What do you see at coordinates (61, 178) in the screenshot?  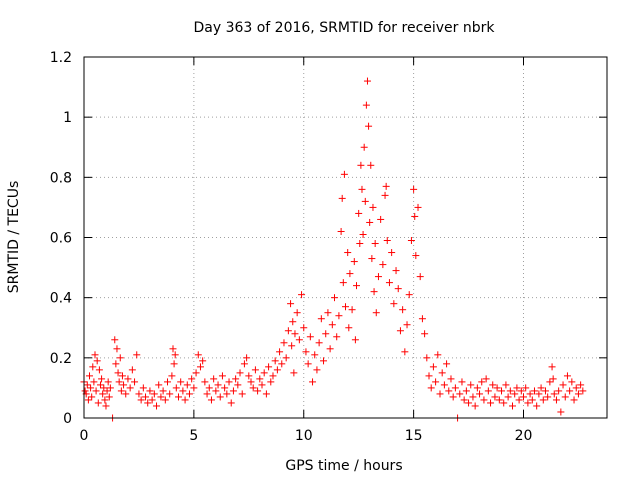 I see `y-tick-label: 0.8` at bounding box center [61, 178].